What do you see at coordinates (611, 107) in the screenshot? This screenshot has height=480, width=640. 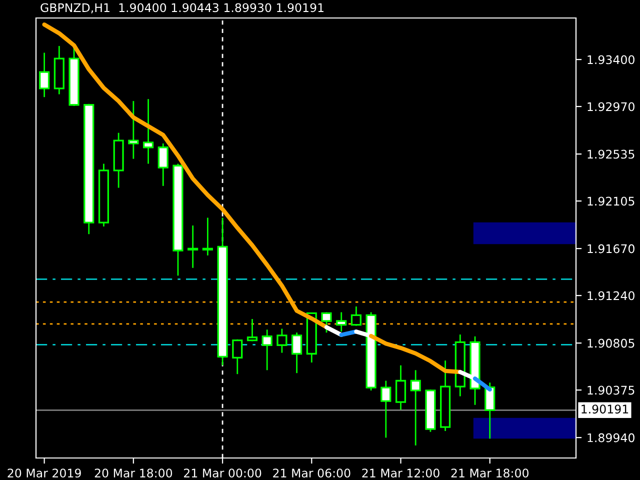 I see `y-tick-label: 1.92970` at bounding box center [611, 107].